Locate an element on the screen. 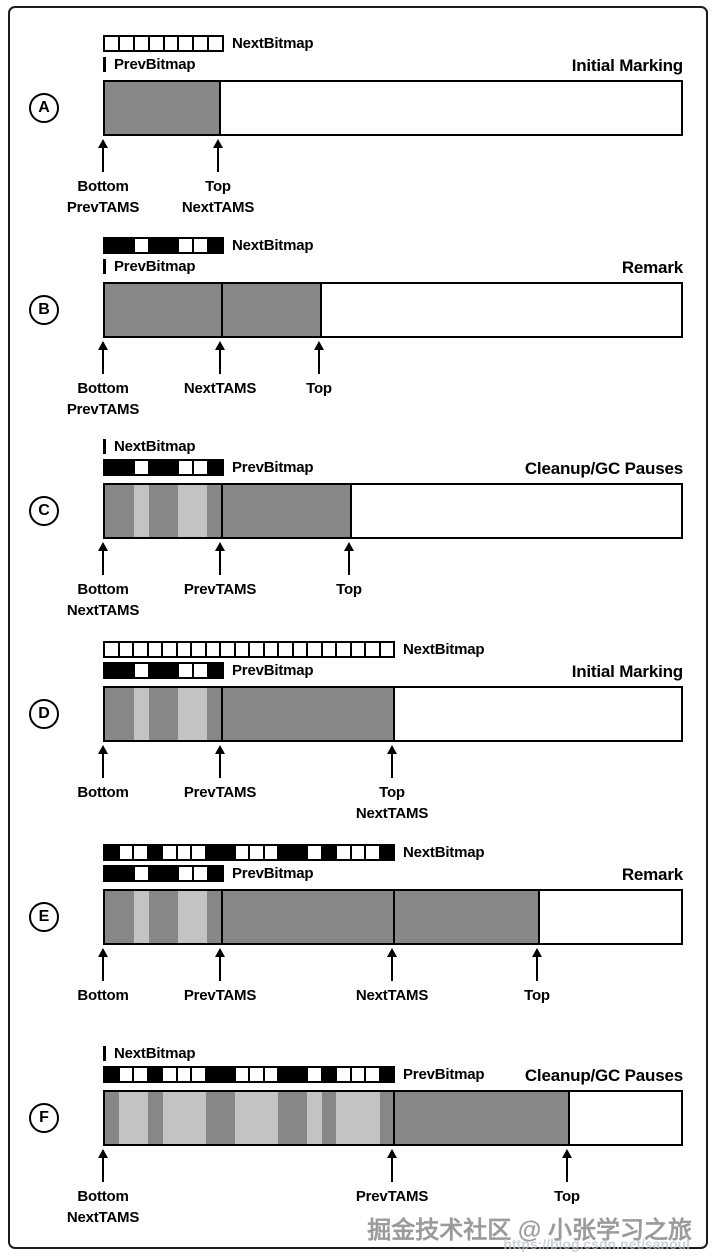 The image size is (720, 1258). heap-region-bar is located at coordinates (393, 714).